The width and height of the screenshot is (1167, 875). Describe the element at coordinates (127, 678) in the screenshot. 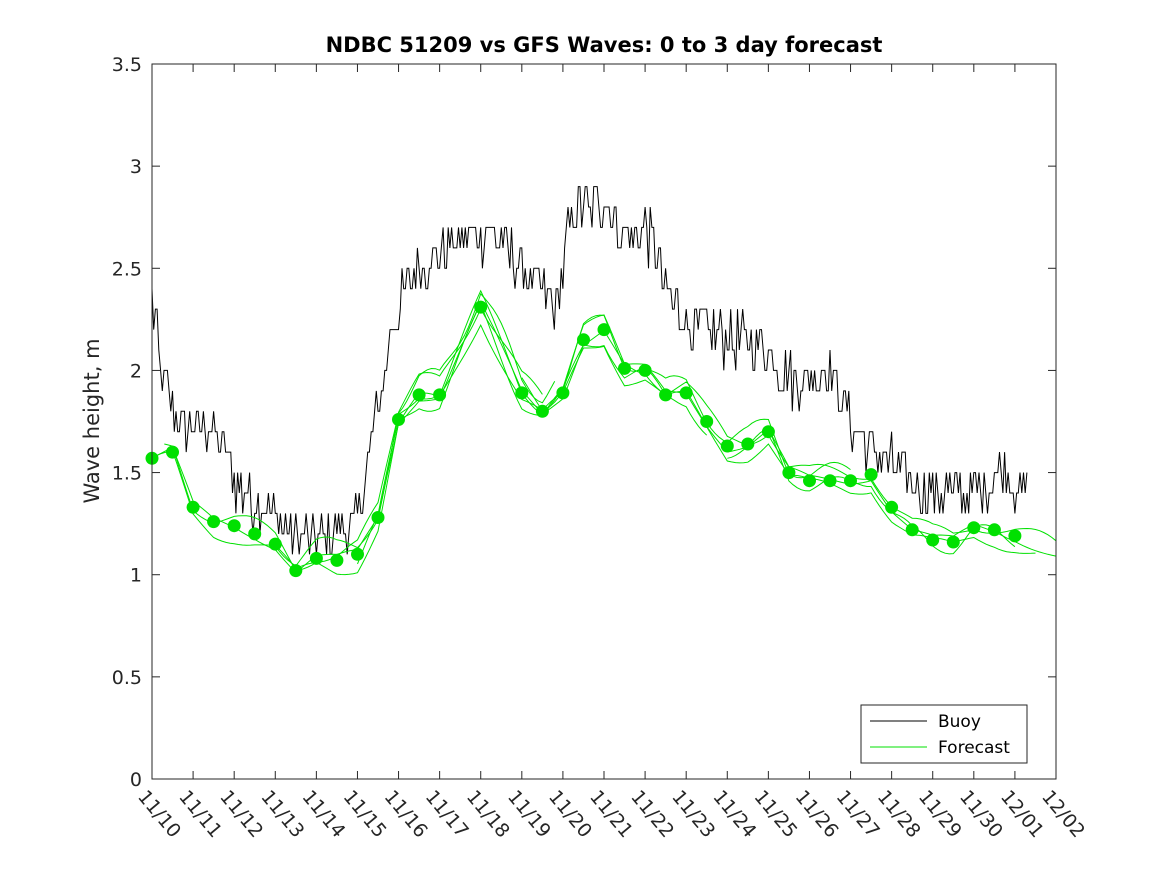

I see `y-tick-label: 0.5` at that location.